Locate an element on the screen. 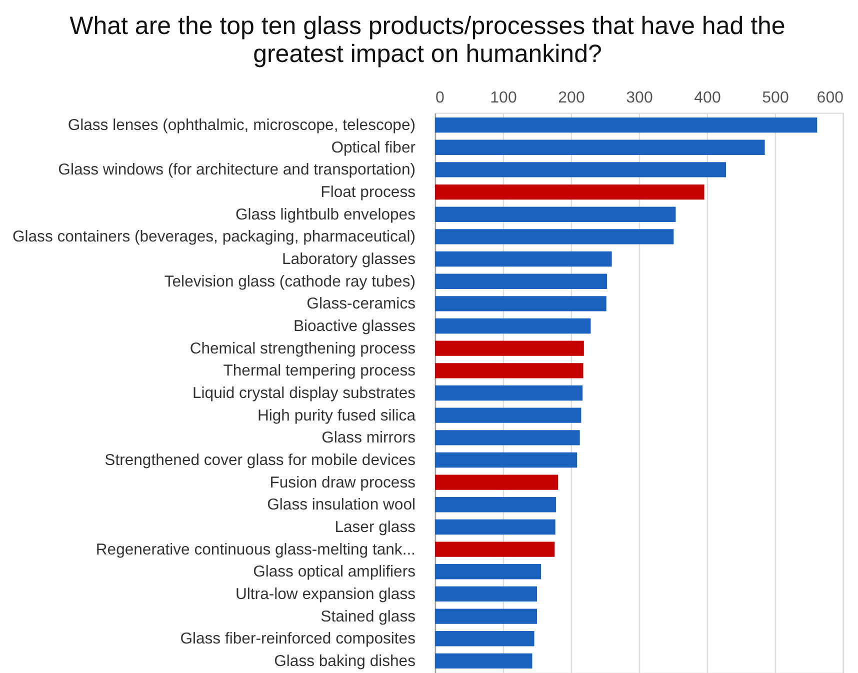 The width and height of the screenshot is (858, 673). y-tick-label: Float process is located at coordinates (368, 193).